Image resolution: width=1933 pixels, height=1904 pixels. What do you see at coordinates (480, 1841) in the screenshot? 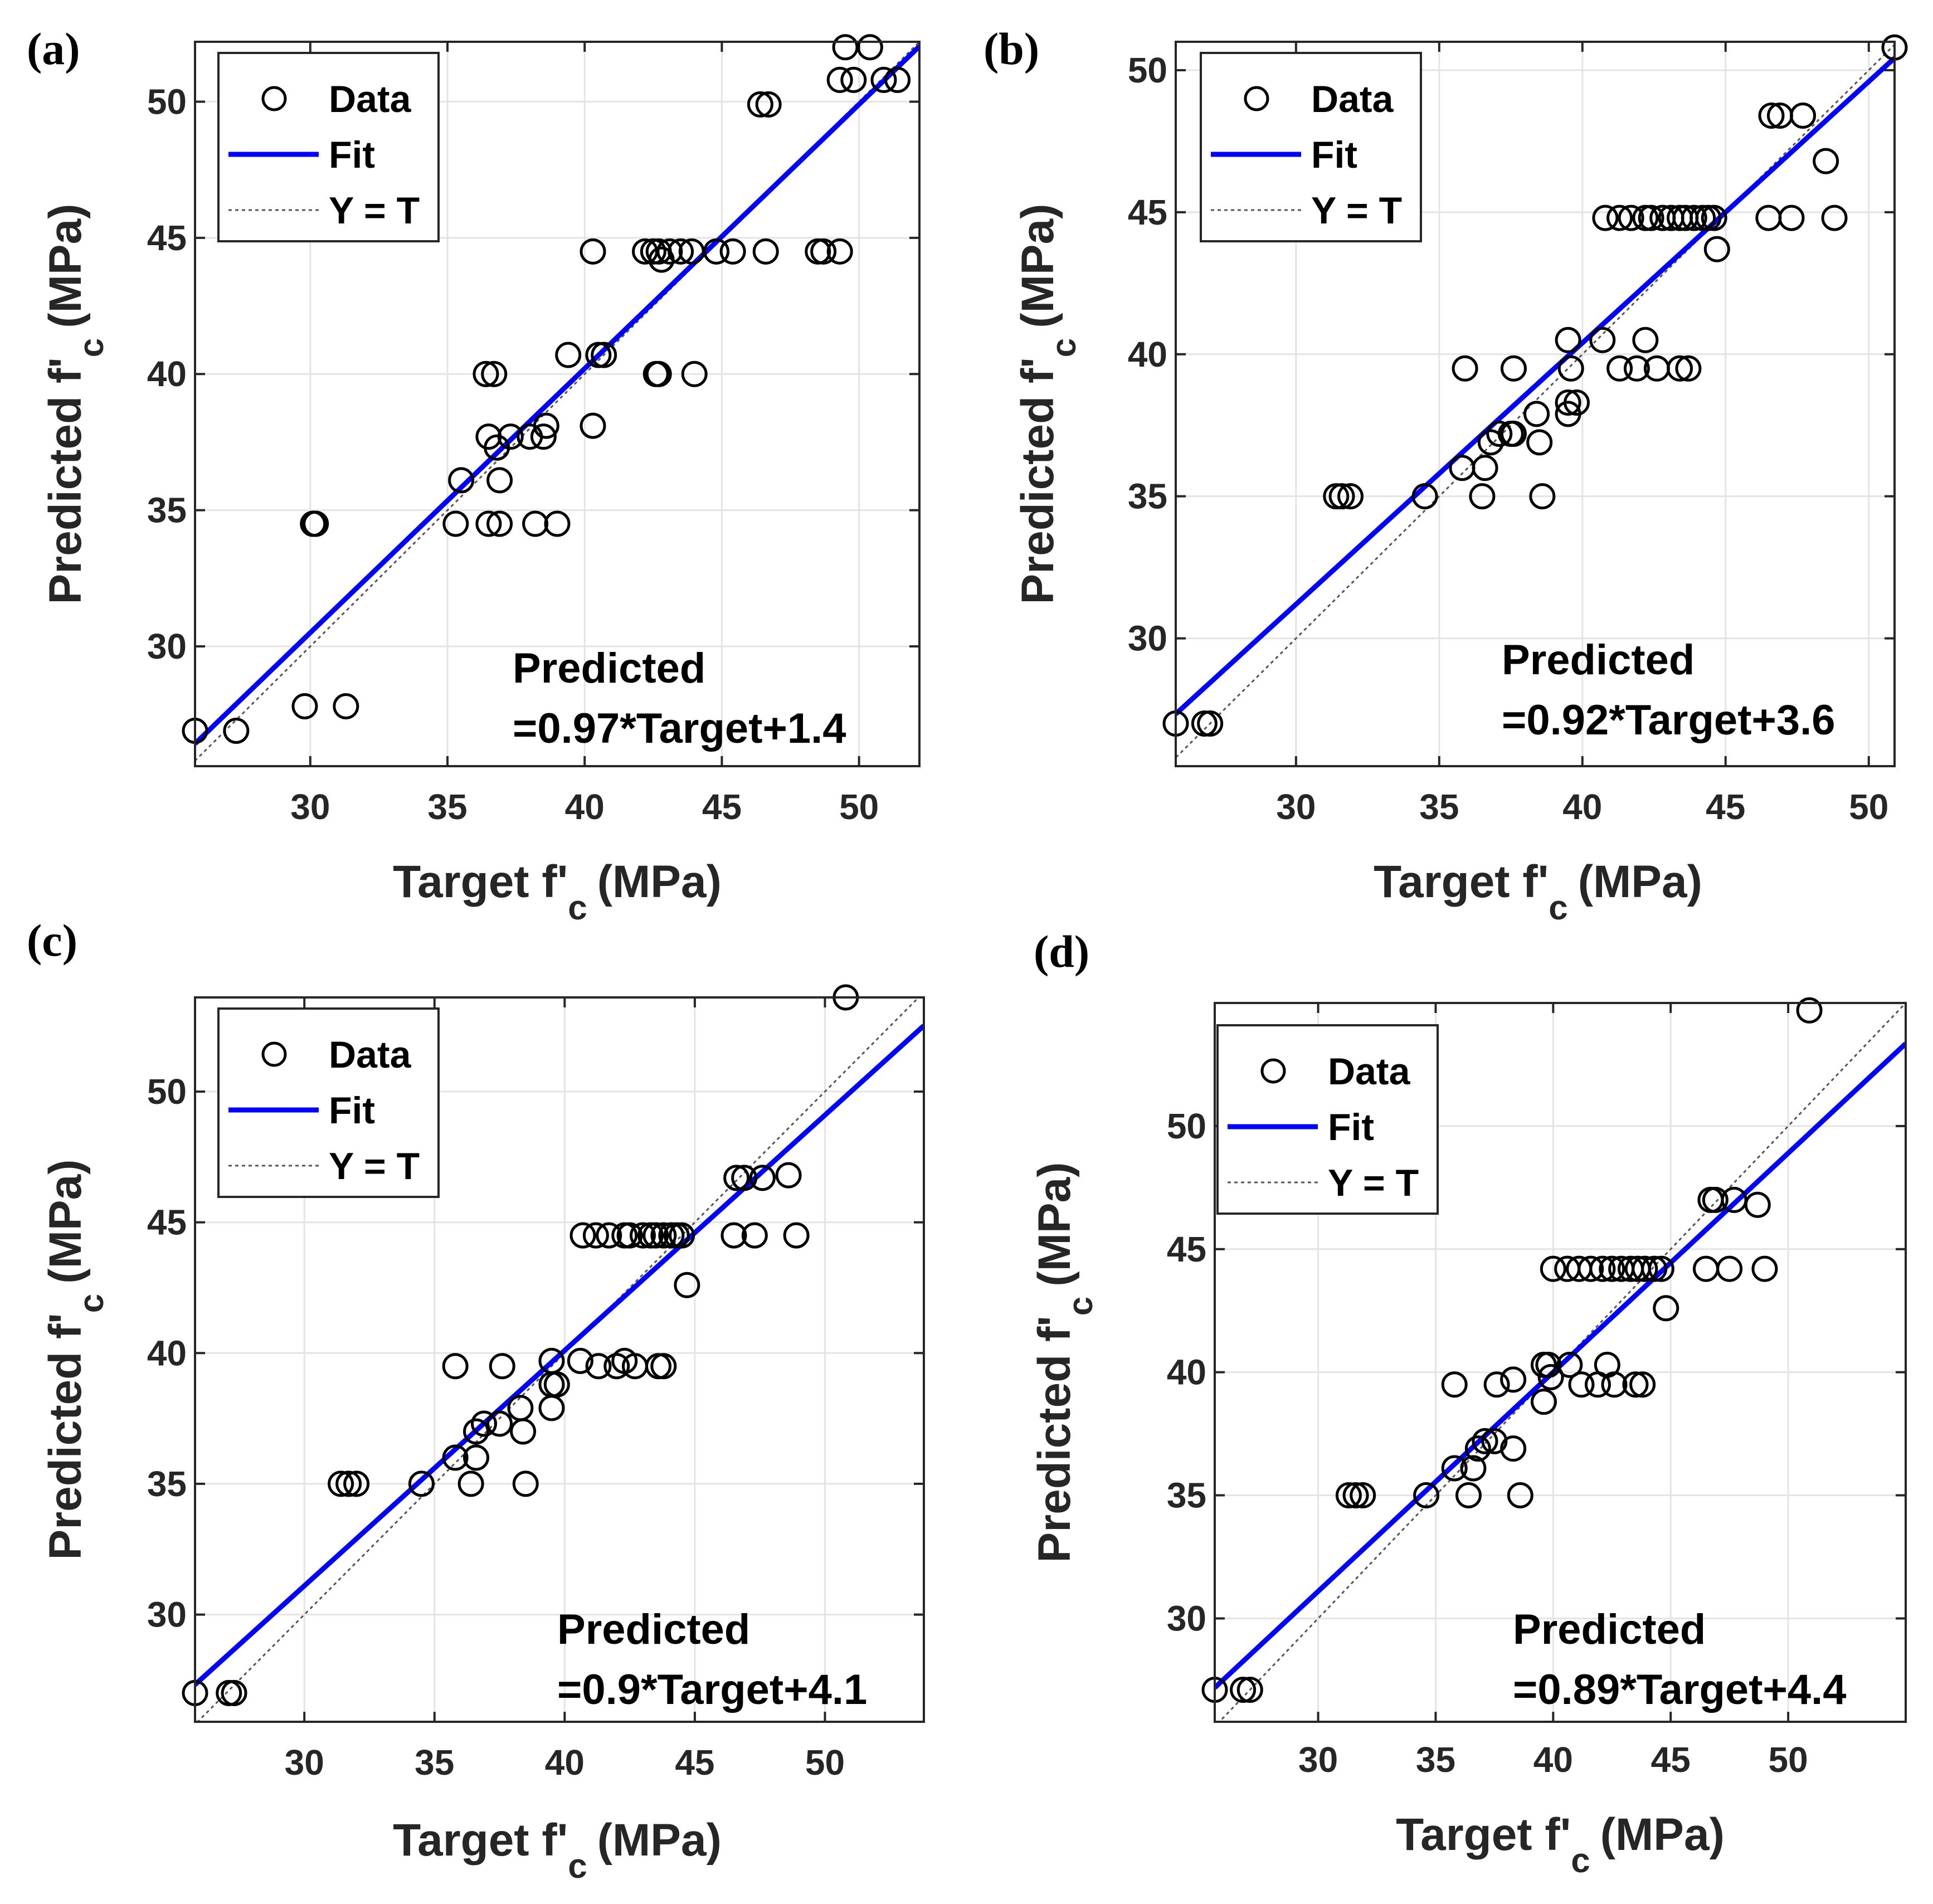
I see `x-axis-label-main: Target f'` at bounding box center [480, 1841].